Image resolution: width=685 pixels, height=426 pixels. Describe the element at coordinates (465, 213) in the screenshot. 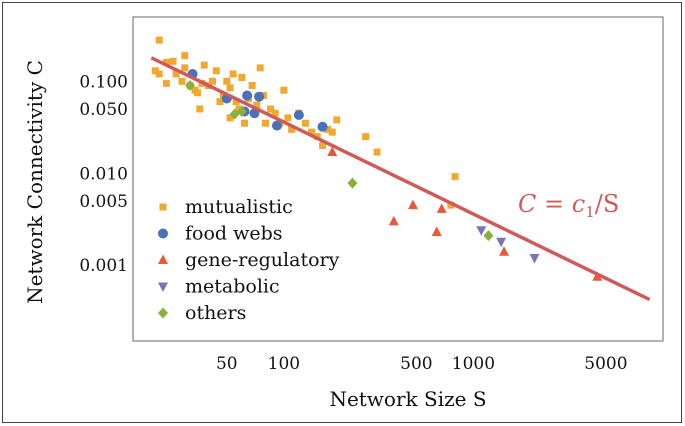

I see `series-gene-regulatory` at that location.